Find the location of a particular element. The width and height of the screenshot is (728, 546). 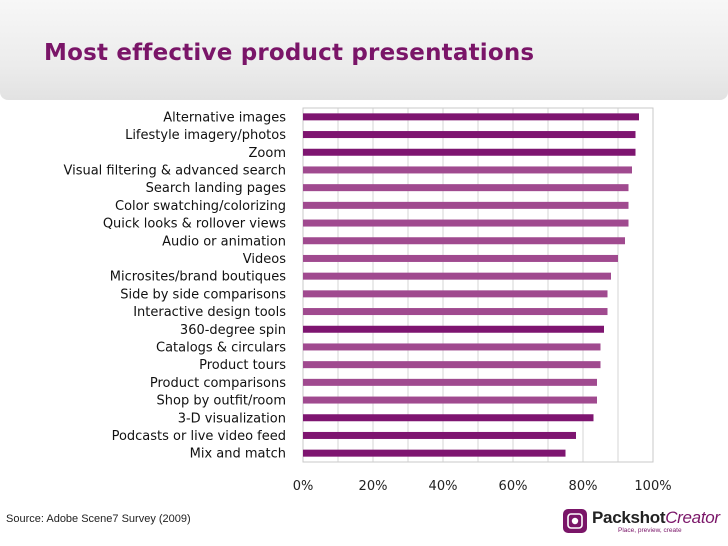

category-label: Visual filtering & advanced search is located at coordinates (174, 170).